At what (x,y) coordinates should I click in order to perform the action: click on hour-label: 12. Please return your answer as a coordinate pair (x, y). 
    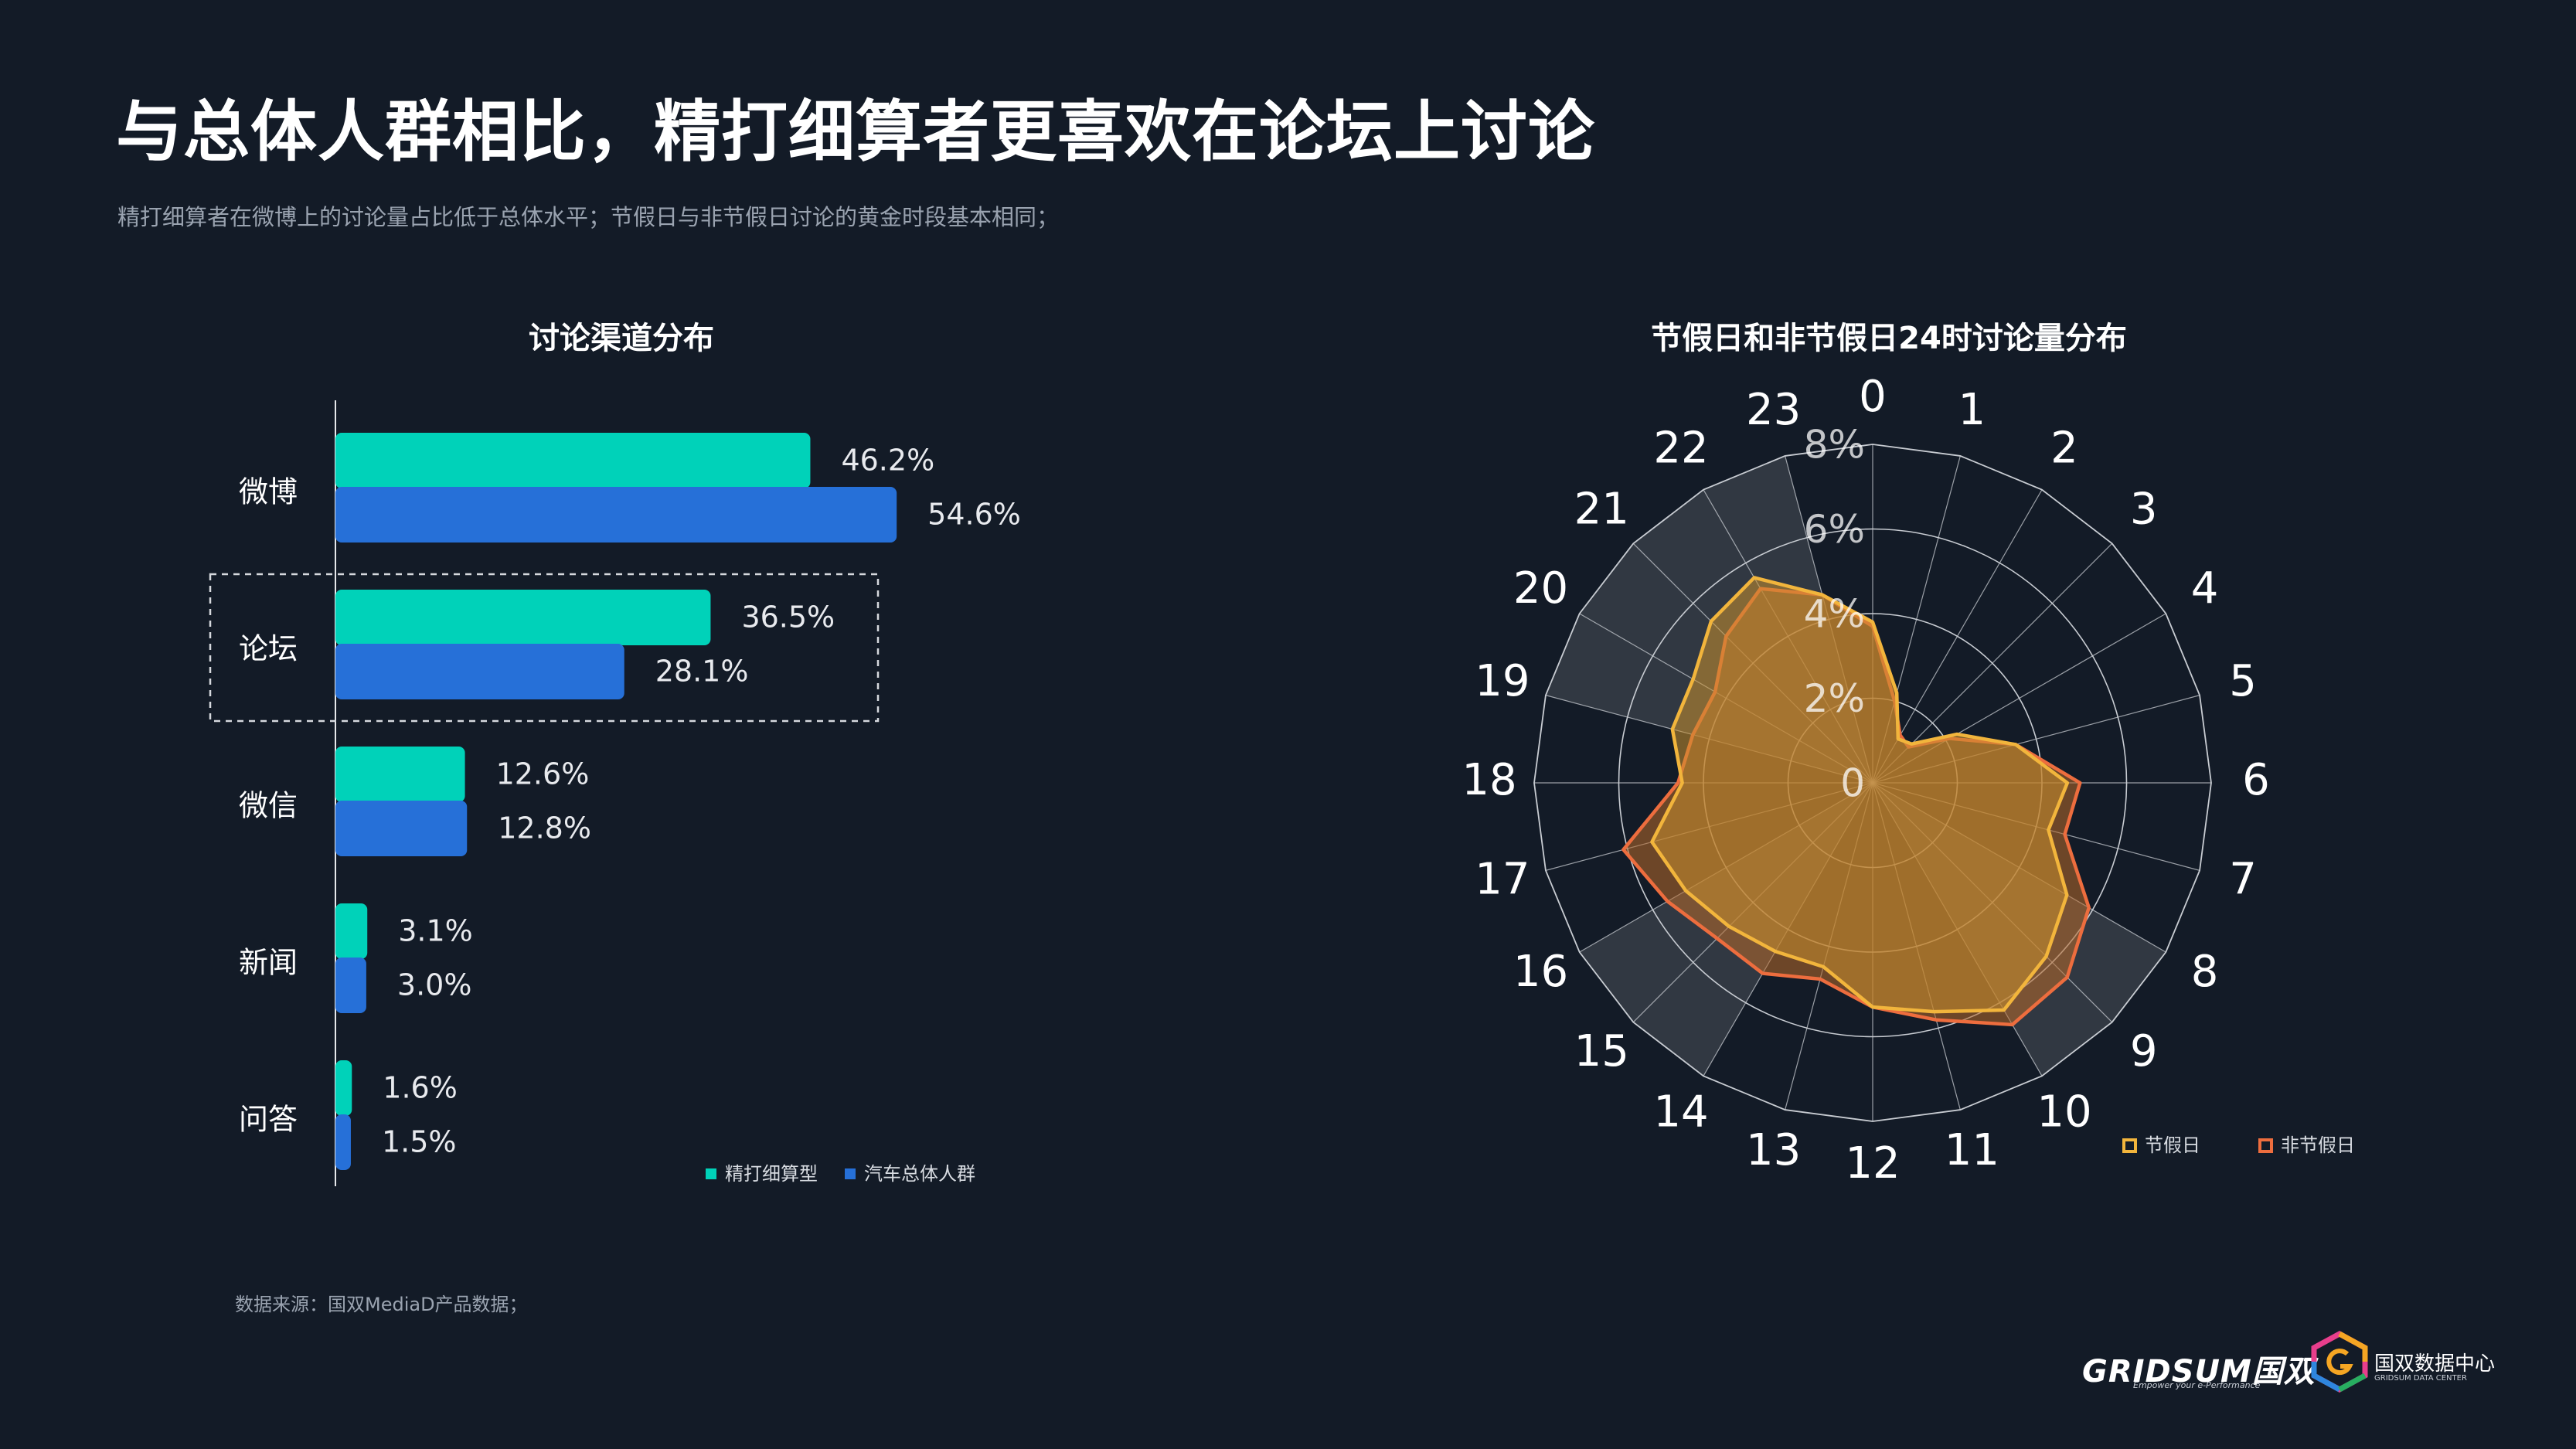
    Looking at the image, I should click on (1872, 1163).